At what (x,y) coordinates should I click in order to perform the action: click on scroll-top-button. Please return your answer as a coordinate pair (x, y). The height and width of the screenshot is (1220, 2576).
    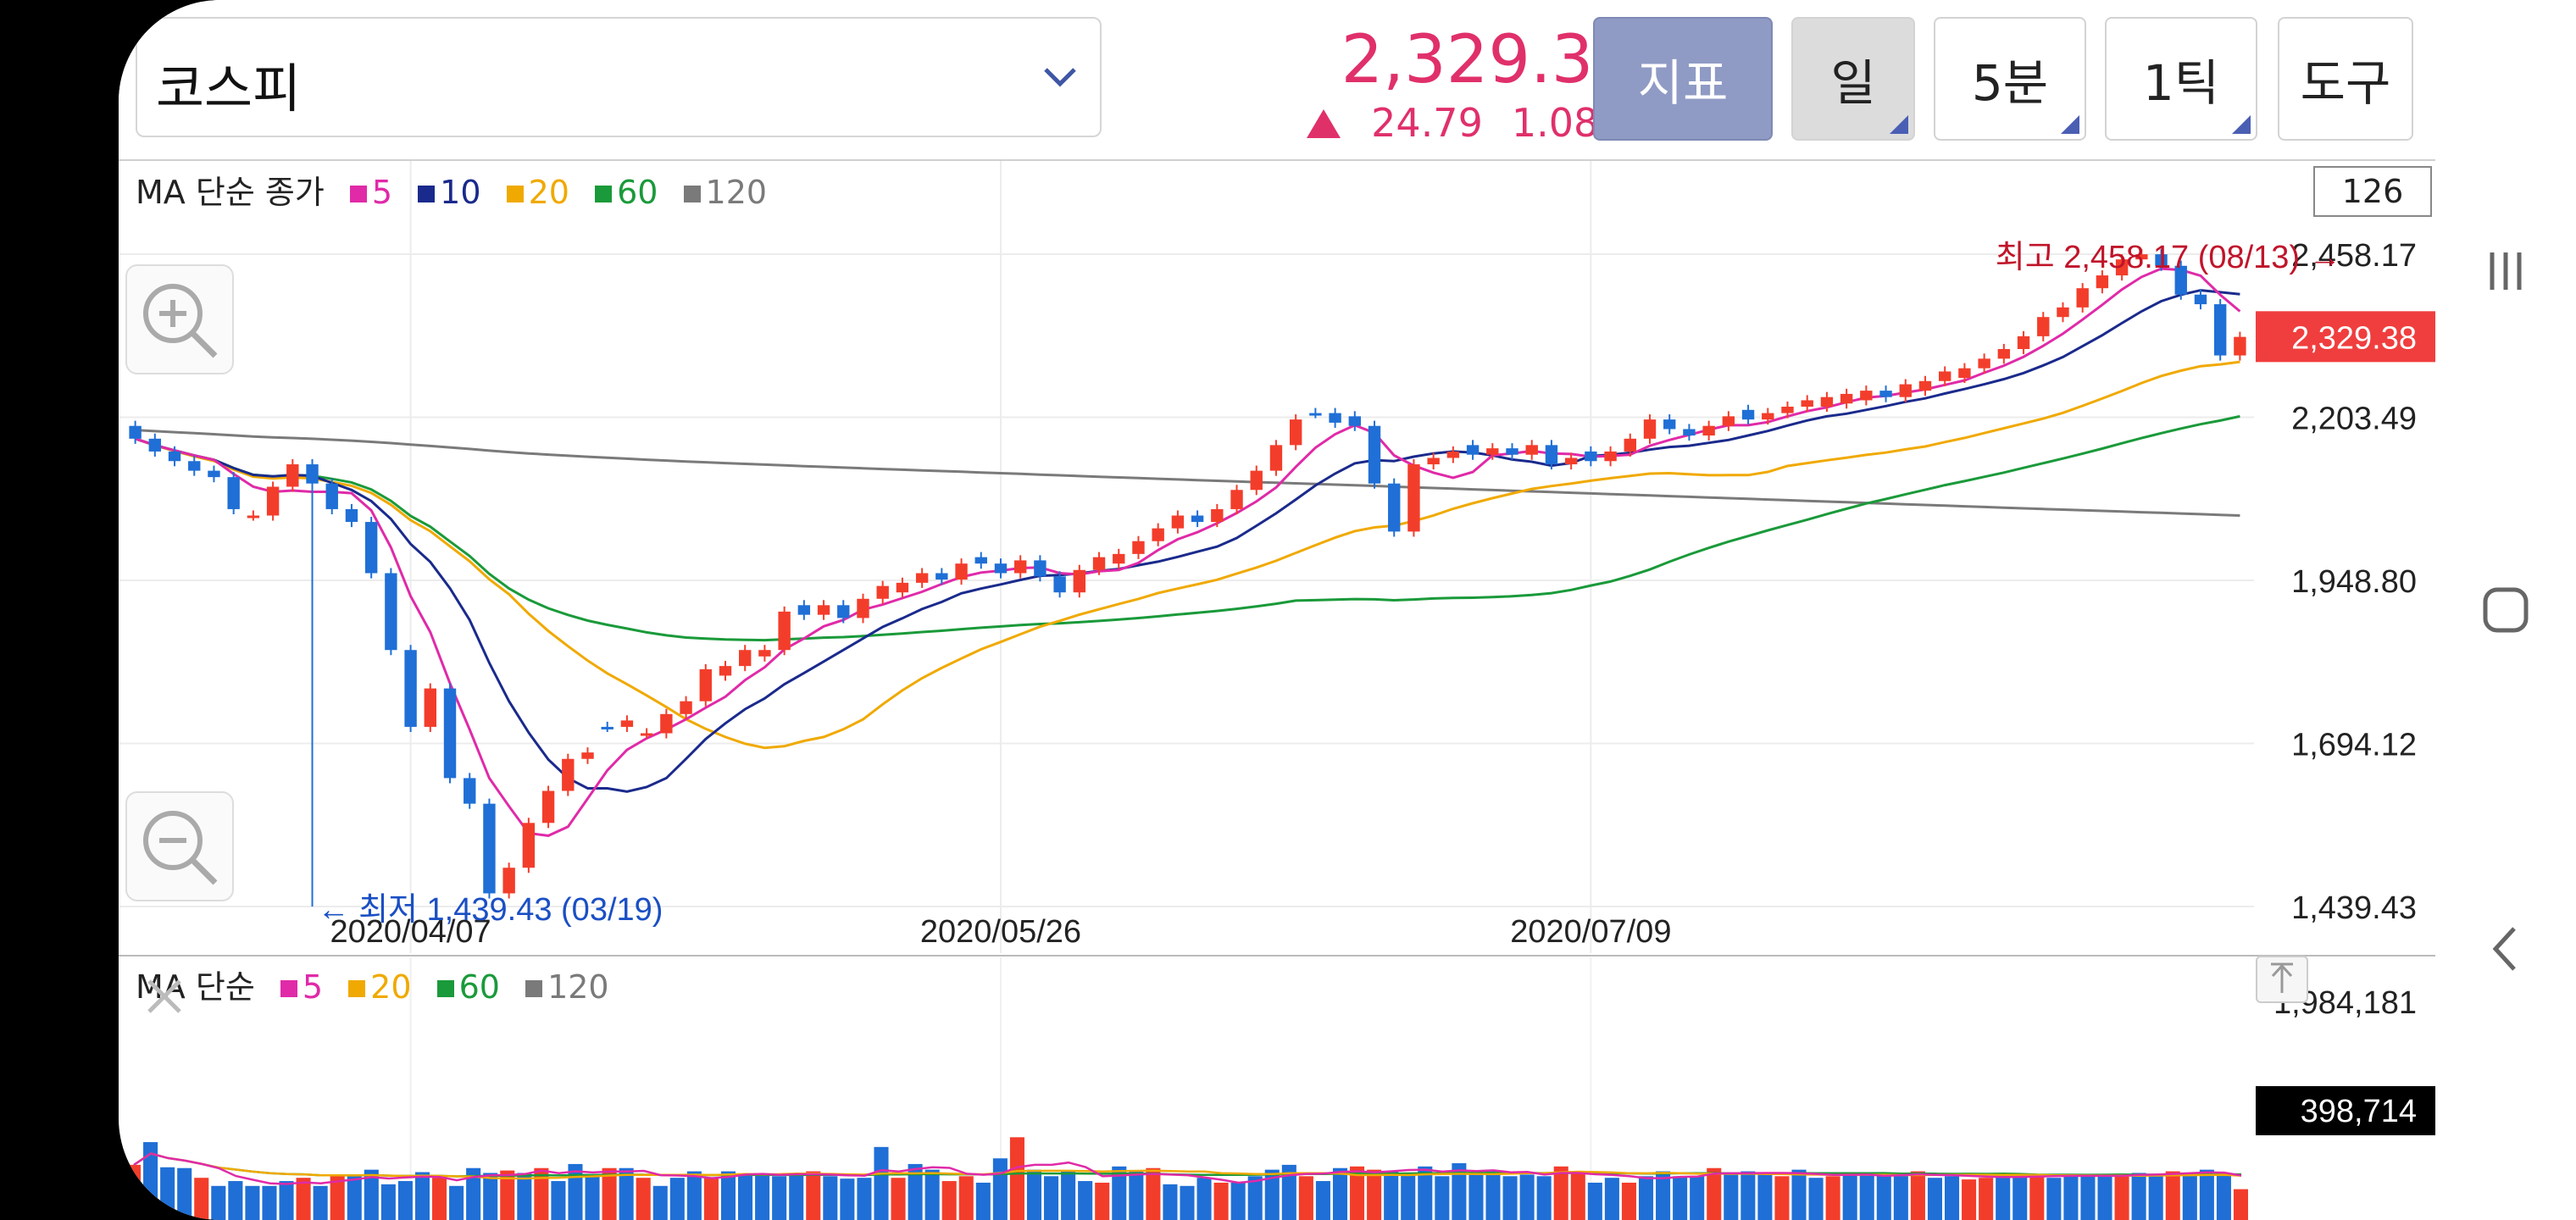
    Looking at the image, I should click on (2282, 979).